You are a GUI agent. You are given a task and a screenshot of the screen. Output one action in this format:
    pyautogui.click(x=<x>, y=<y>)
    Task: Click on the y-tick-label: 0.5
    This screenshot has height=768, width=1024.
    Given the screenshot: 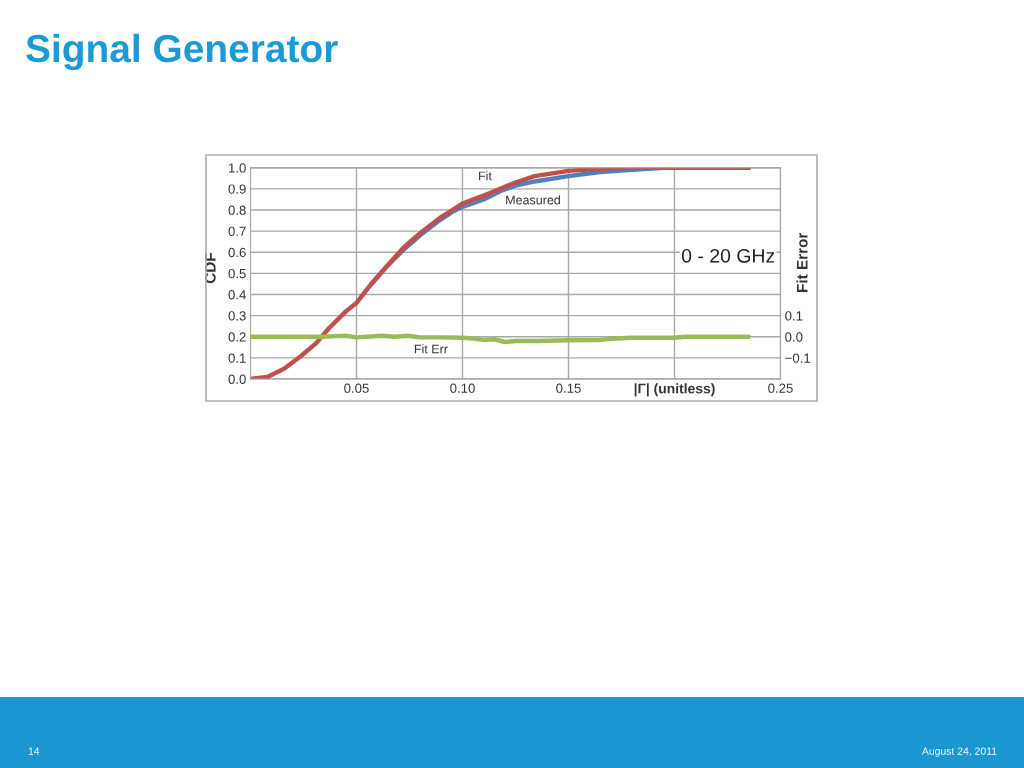 What is the action you would take?
    pyautogui.click(x=237, y=273)
    